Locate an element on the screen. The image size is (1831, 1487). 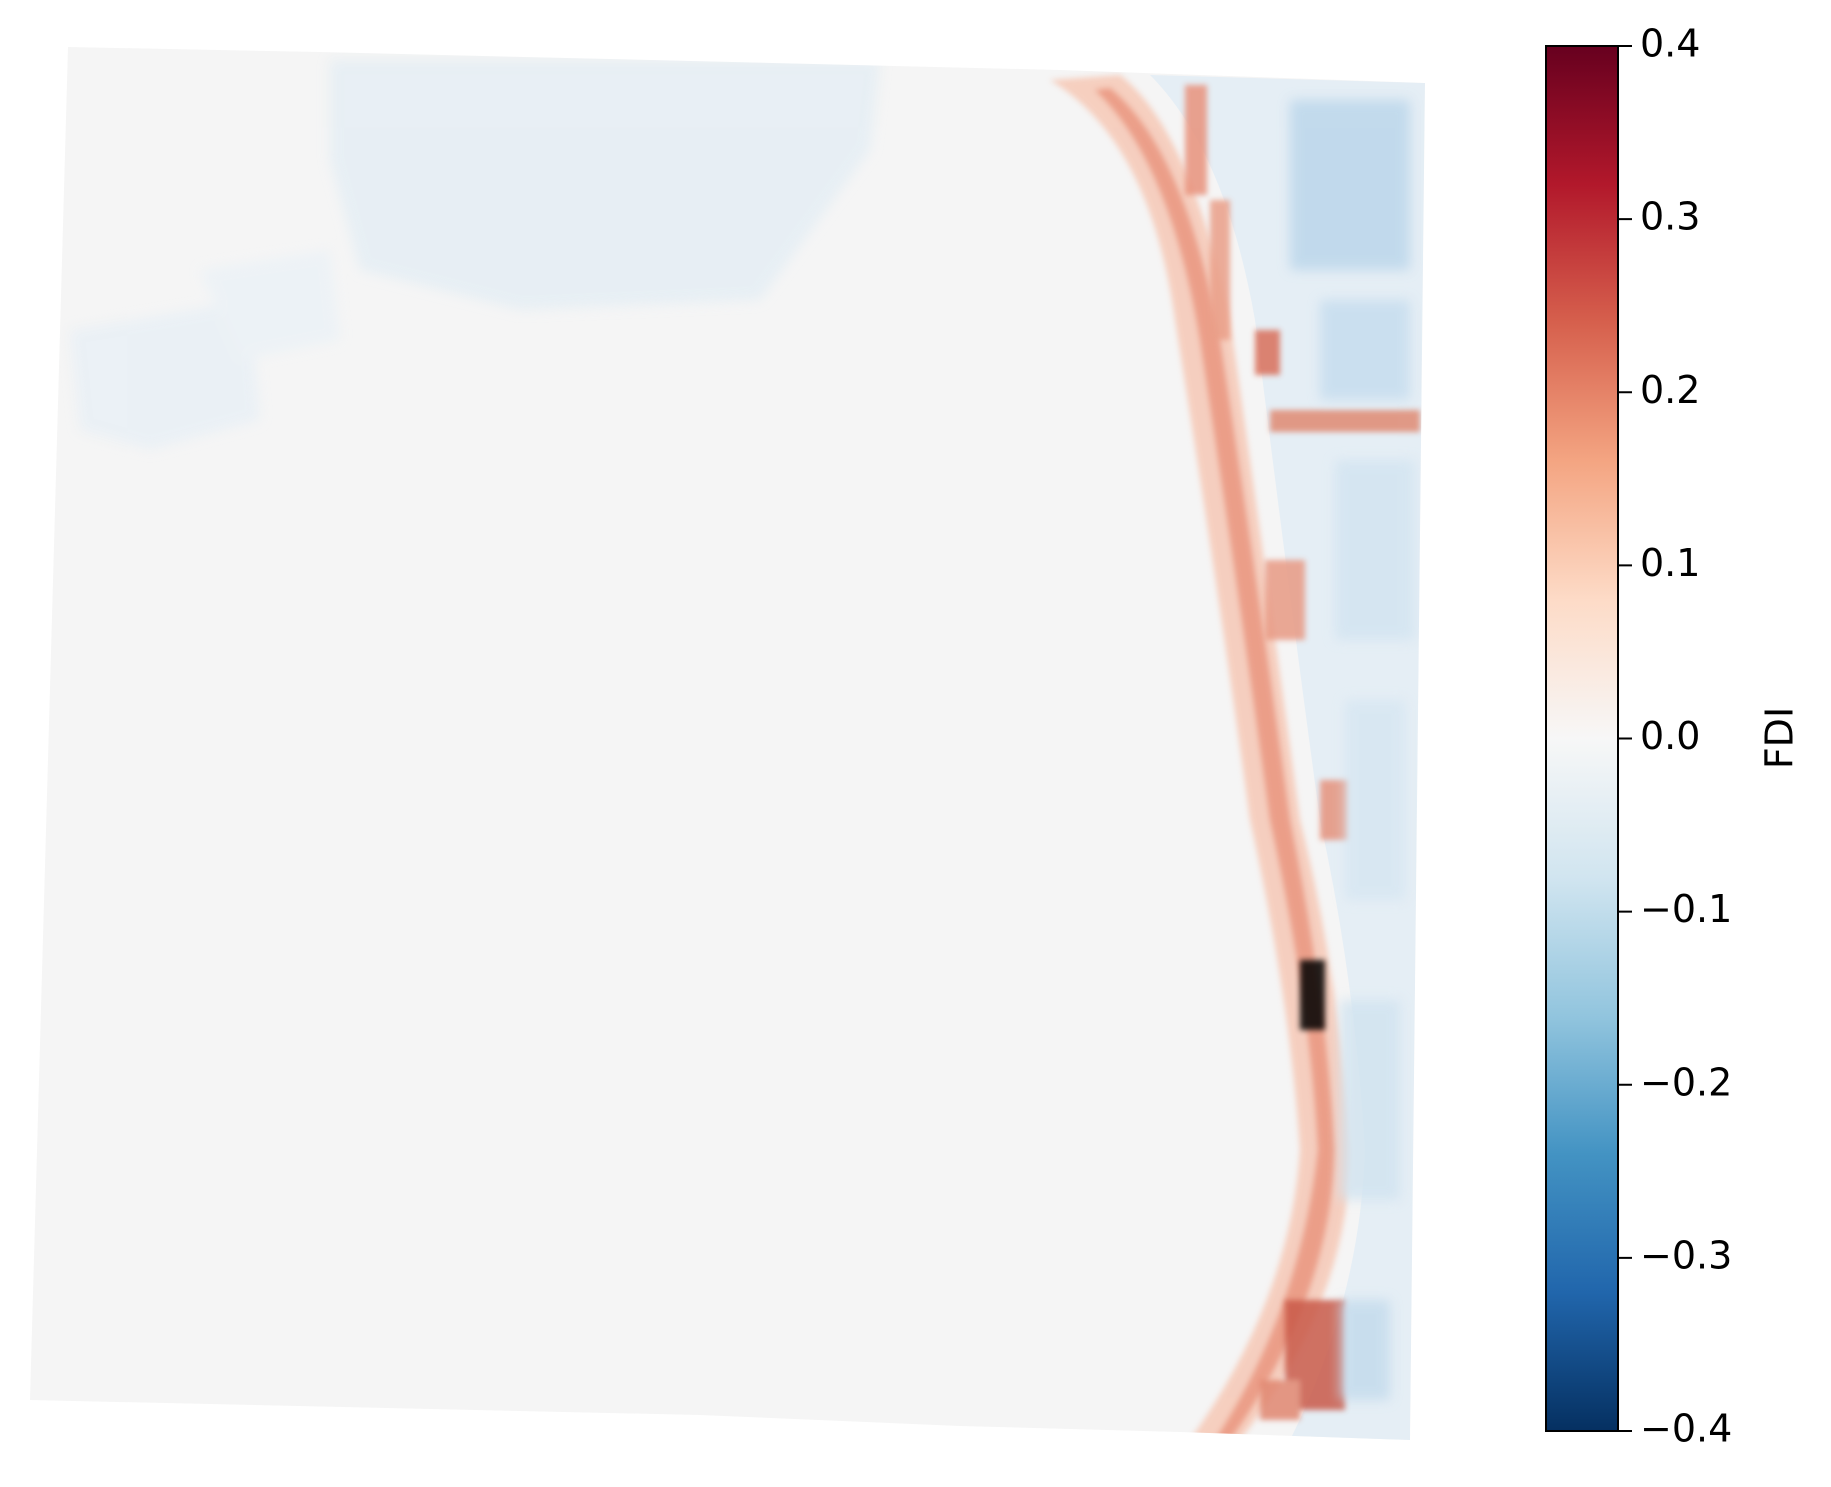
colorbar-tick-label: −0.3 is located at coordinates (1686, 1255).